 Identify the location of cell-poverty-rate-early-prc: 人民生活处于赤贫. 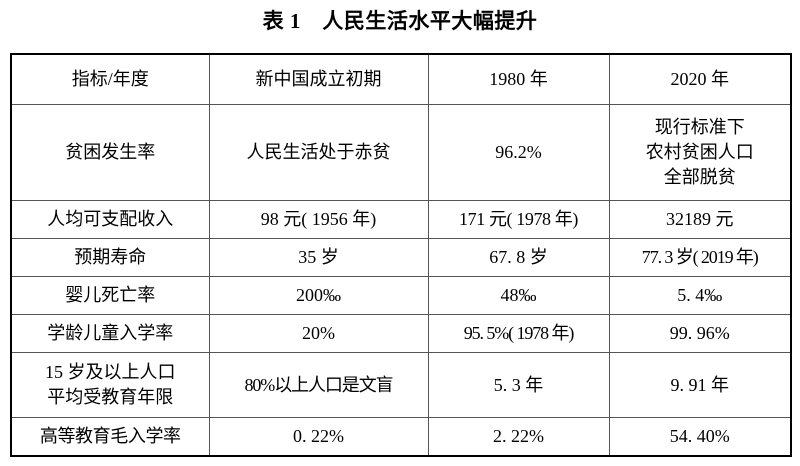
(318, 152).